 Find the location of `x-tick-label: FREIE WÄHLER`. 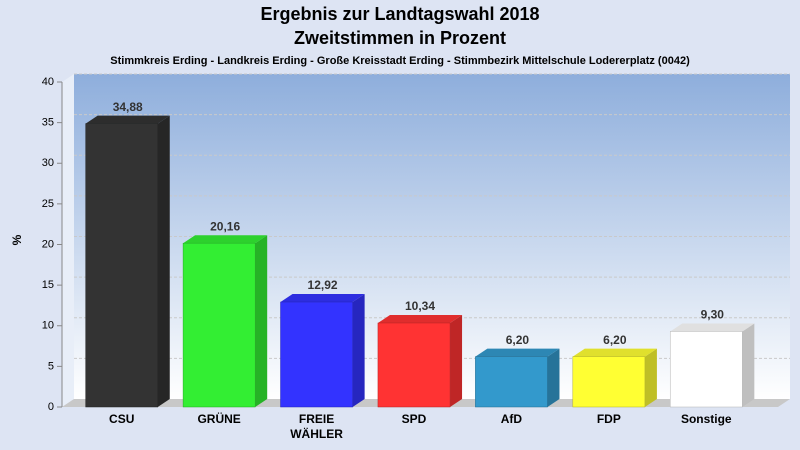

x-tick-label: FREIE WÄHLER is located at coordinates (316, 426).